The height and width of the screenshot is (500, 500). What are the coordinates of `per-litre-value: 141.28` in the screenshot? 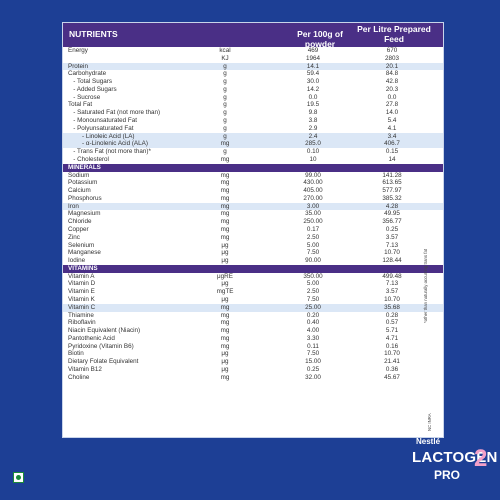 It's located at (392, 175).